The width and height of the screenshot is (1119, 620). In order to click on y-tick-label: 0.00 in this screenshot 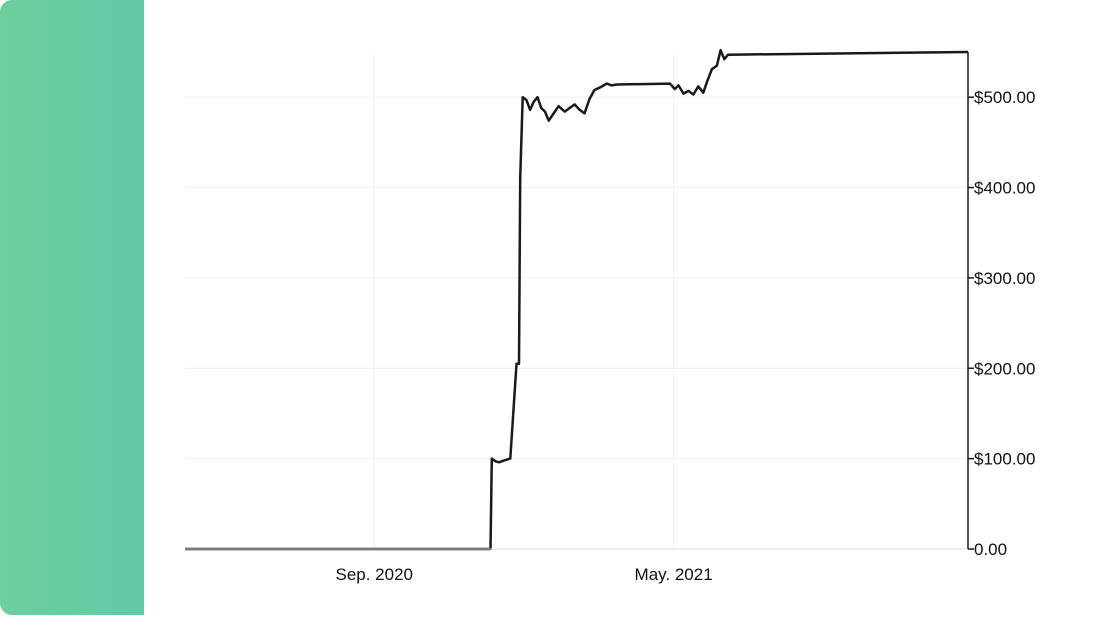, I will do `click(990, 549)`.